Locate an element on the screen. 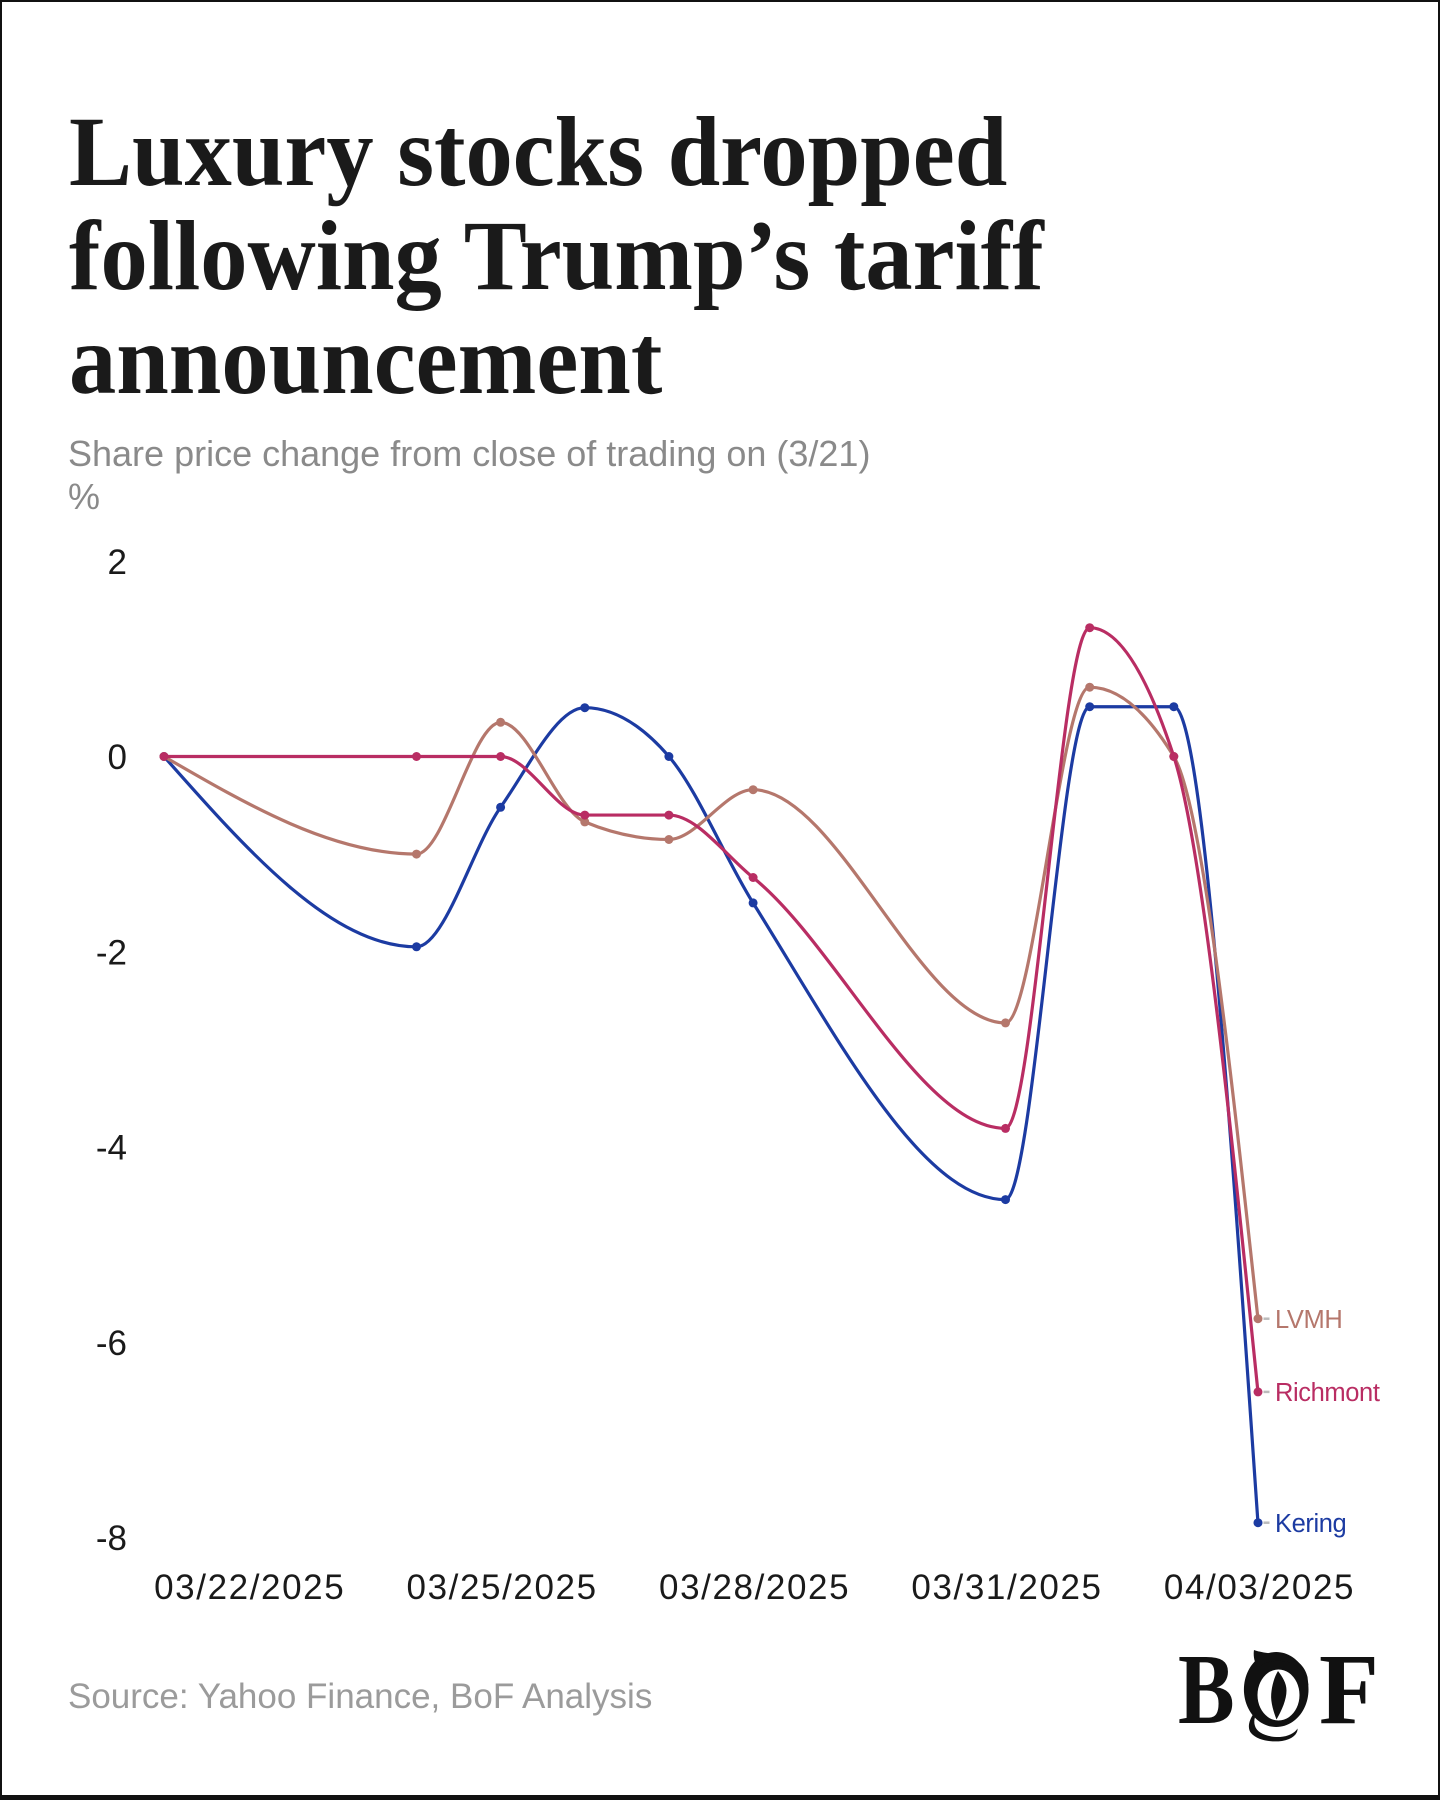 This screenshot has width=1440, height=1800. svg-text: Richmont is located at coordinates (1327, 1393).